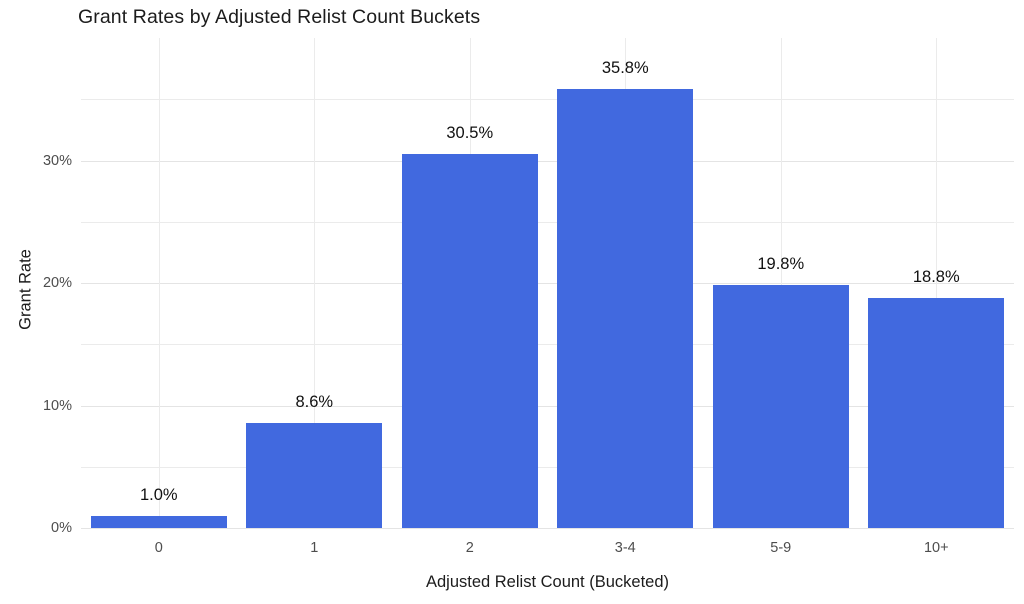 This screenshot has width=1024, height=604. Describe the element at coordinates (625, 68) in the screenshot. I see `bar-value-label: 35.8%` at that location.